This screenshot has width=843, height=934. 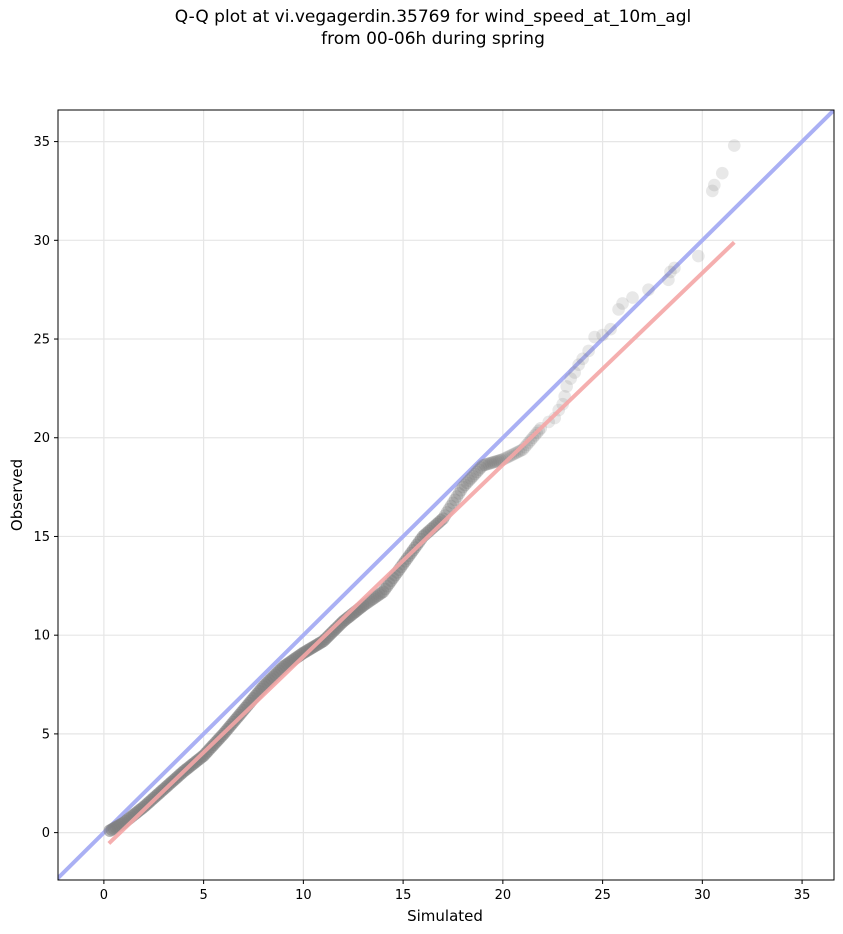 I want to click on y-tick-label: 20, so click(x=41, y=438).